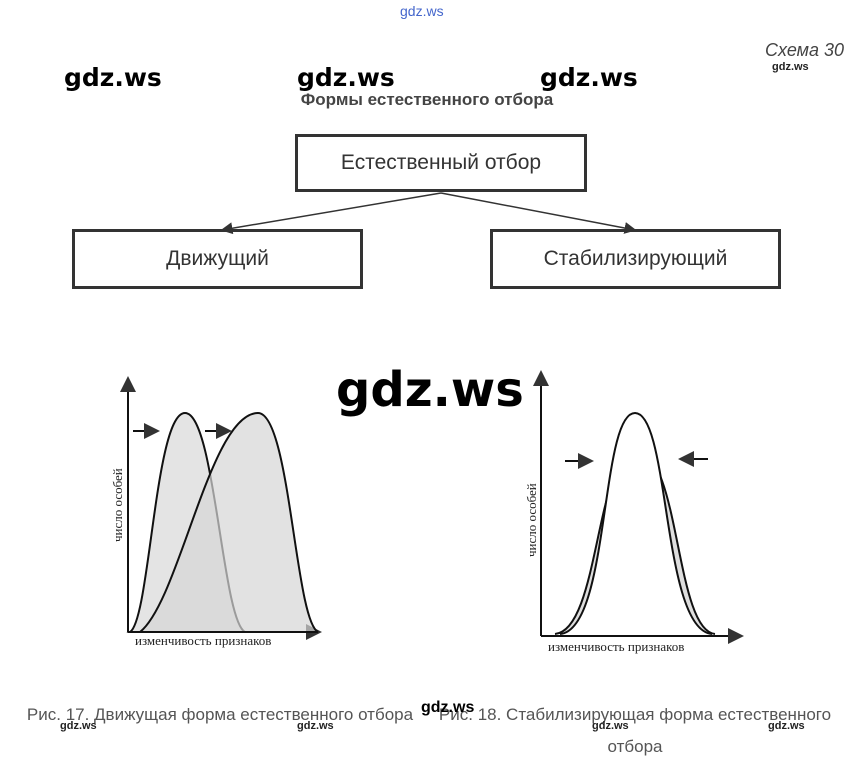  Describe the element at coordinates (427, 99) in the screenshot. I see `title: Формы естественного отбора` at that location.